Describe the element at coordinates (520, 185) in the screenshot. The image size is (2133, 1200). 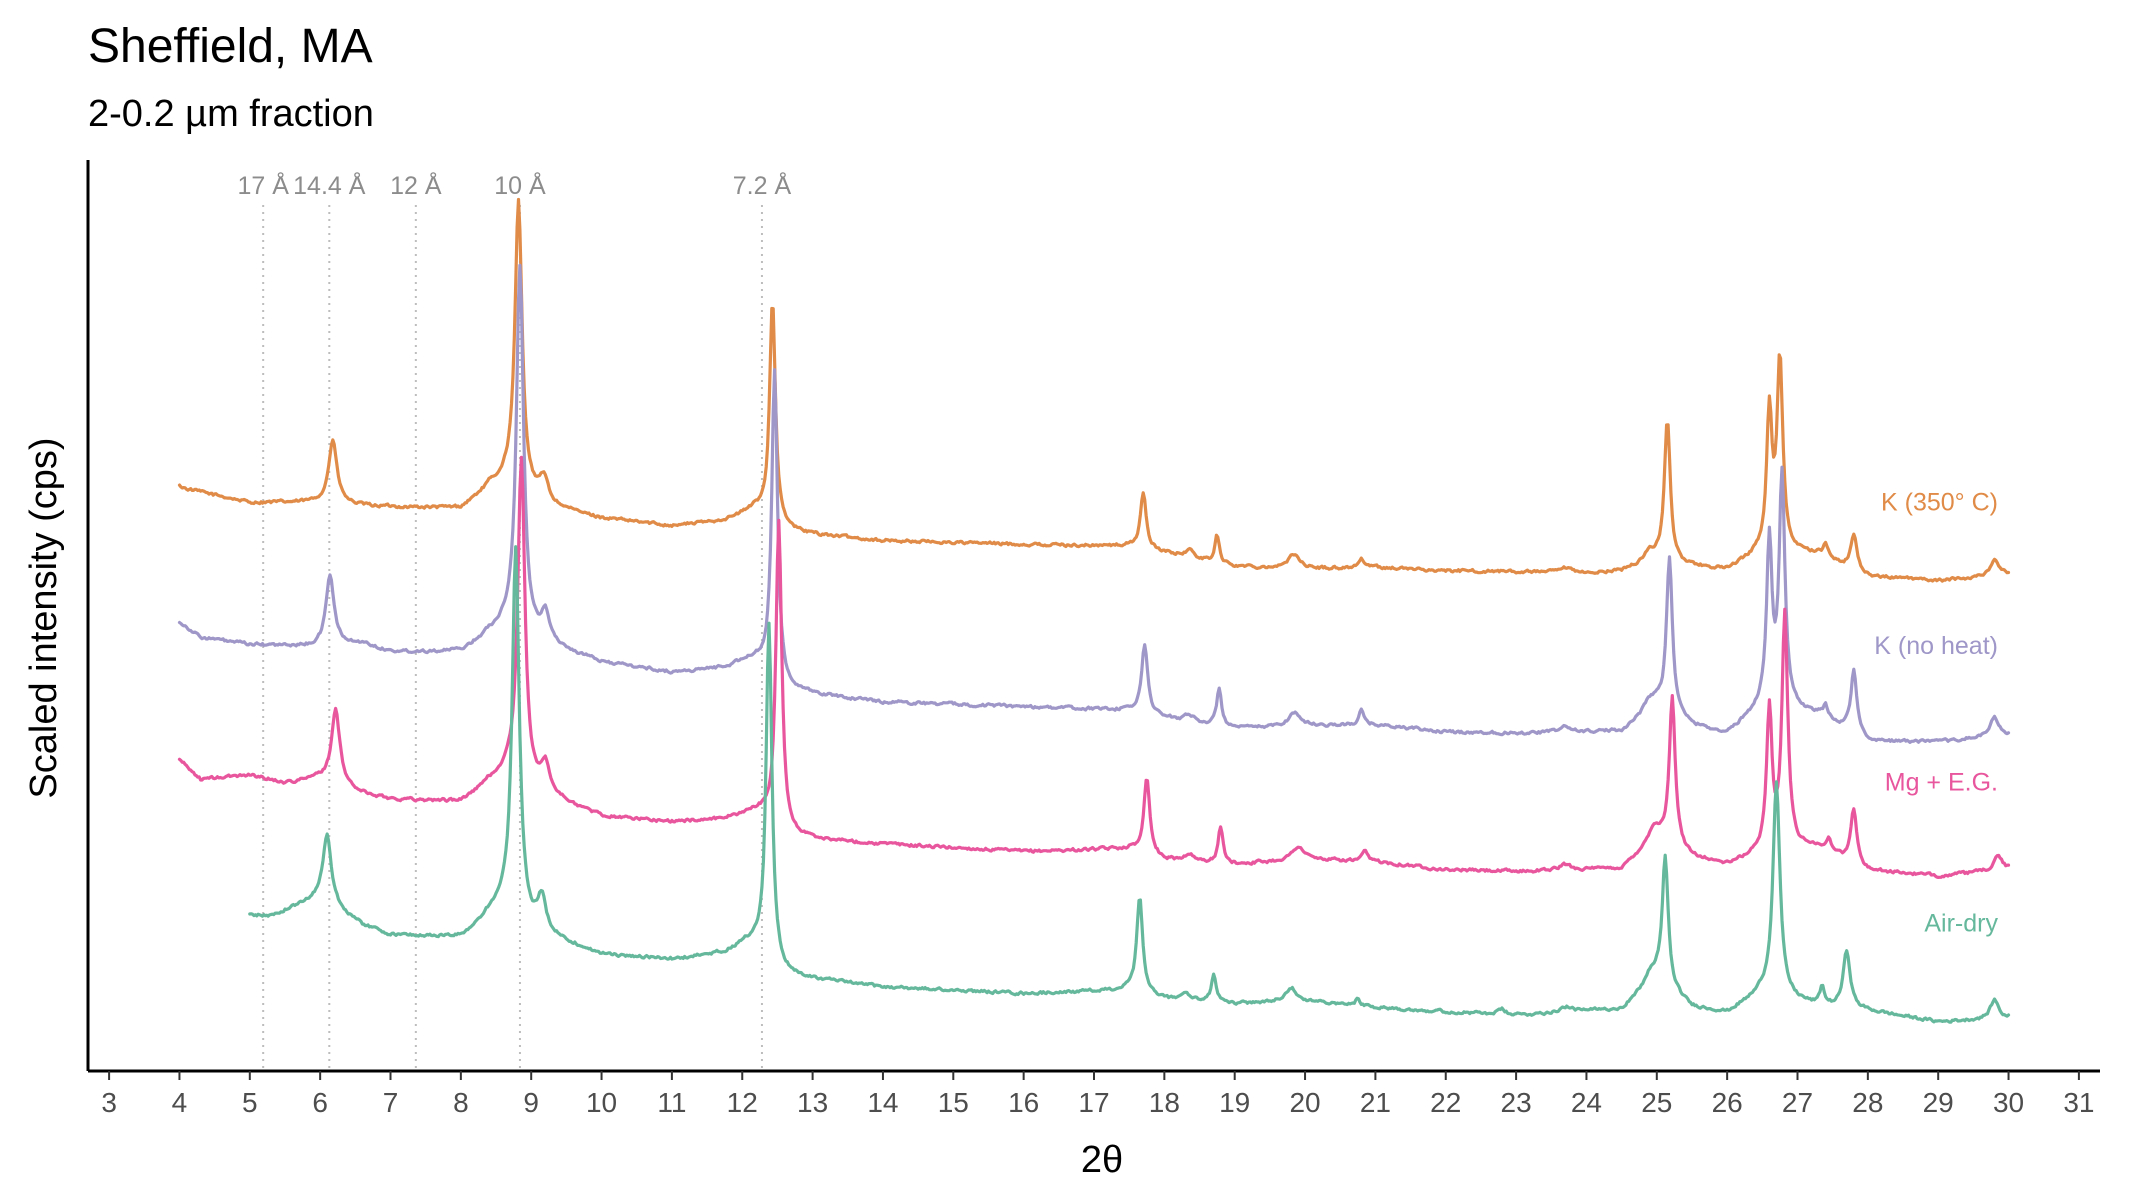
I see `reference-label: 10 Å` at that location.